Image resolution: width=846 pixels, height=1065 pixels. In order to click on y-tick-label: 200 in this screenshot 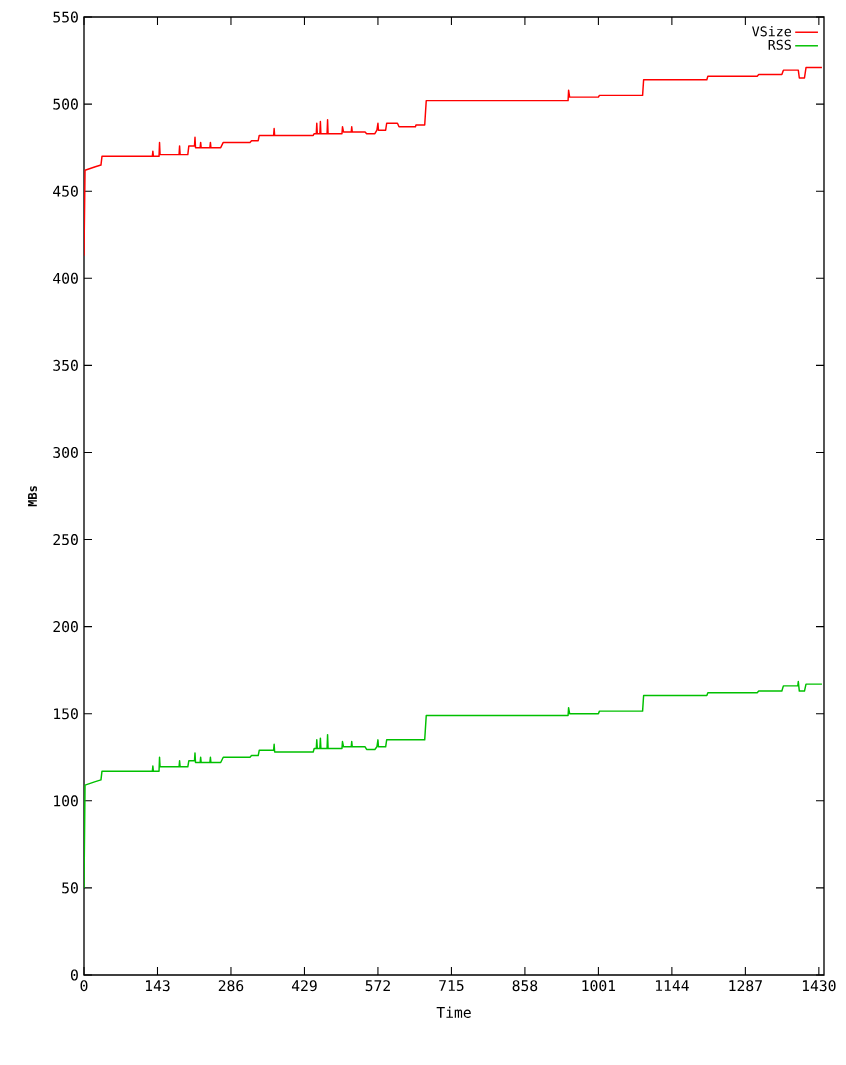, I will do `click(65, 627)`.